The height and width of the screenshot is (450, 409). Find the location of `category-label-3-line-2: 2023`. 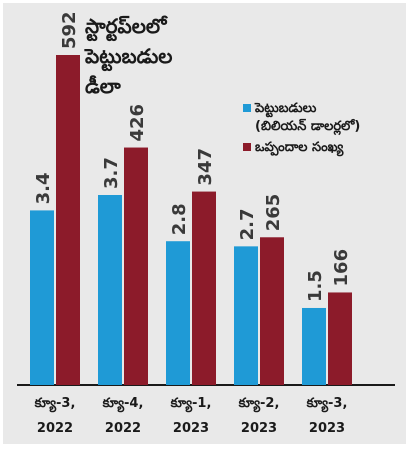

category-label-3-line-2: 2023 is located at coordinates (191, 428).